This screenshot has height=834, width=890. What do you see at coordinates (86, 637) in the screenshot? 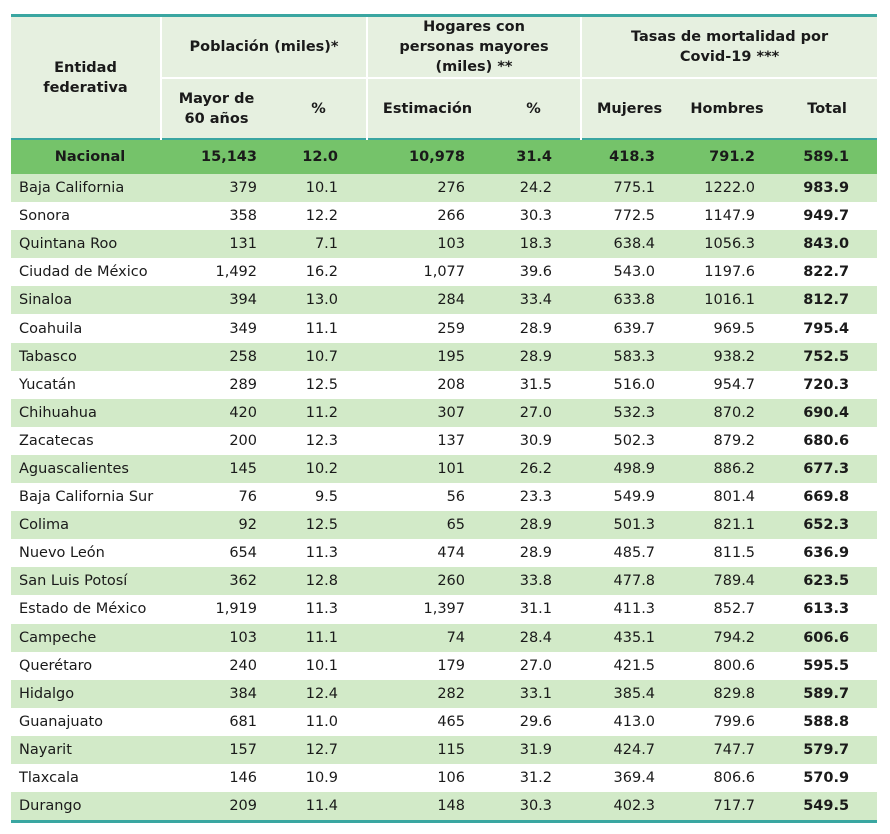
I see `cell-entity: Campeche` at bounding box center [86, 637].